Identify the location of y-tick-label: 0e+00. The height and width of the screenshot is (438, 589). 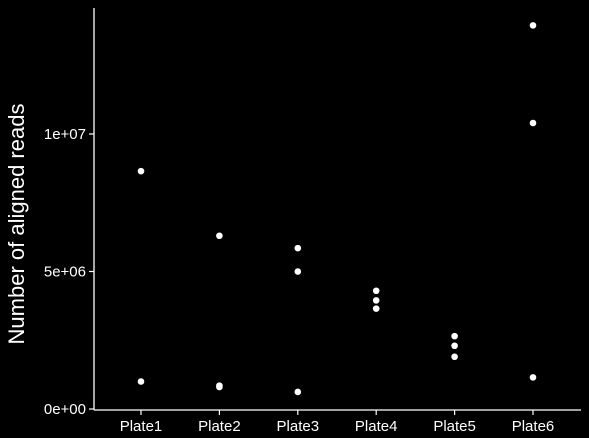
(65, 409).